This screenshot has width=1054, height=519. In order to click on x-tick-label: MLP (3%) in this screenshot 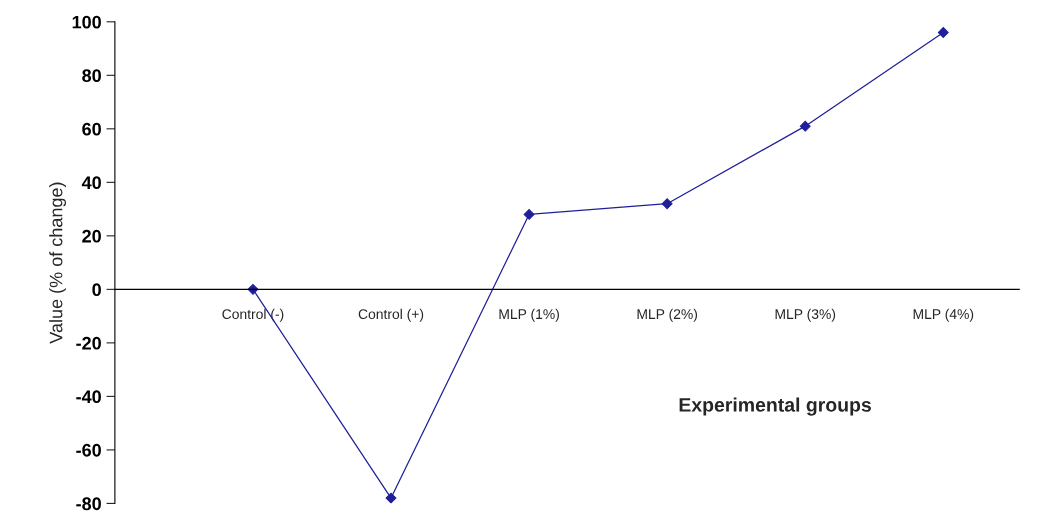, I will do `click(805, 315)`.